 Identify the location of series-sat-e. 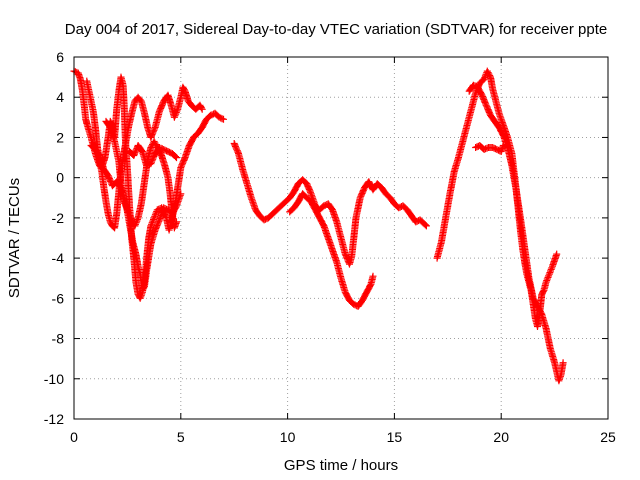
(153, 156).